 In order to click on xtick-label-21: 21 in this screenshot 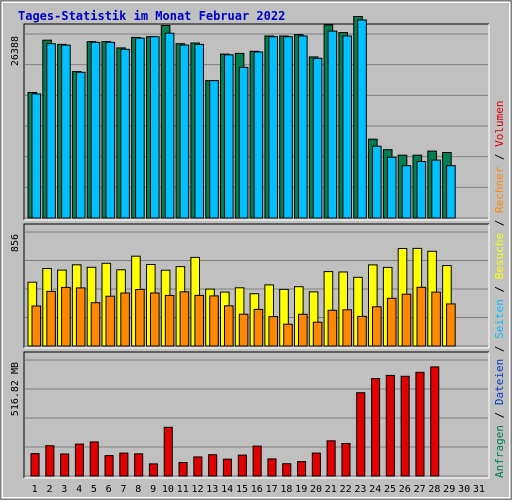, I will do `click(331, 489)`.